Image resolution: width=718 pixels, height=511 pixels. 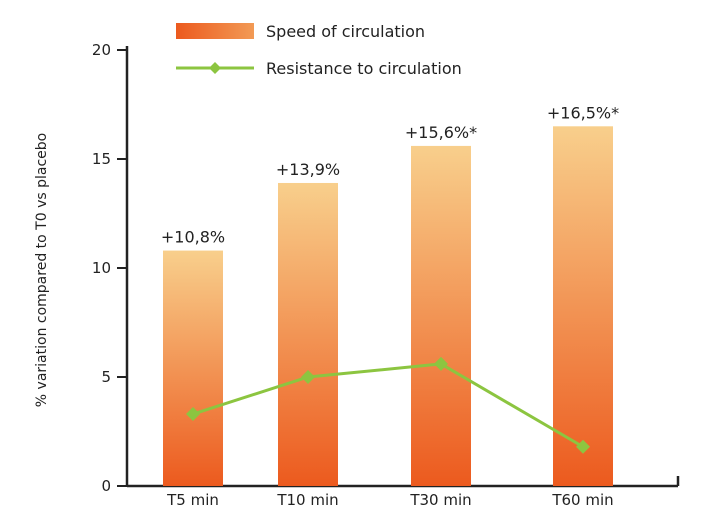 I want to click on legend-label-speed: Speed of circulation, so click(x=345, y=31).